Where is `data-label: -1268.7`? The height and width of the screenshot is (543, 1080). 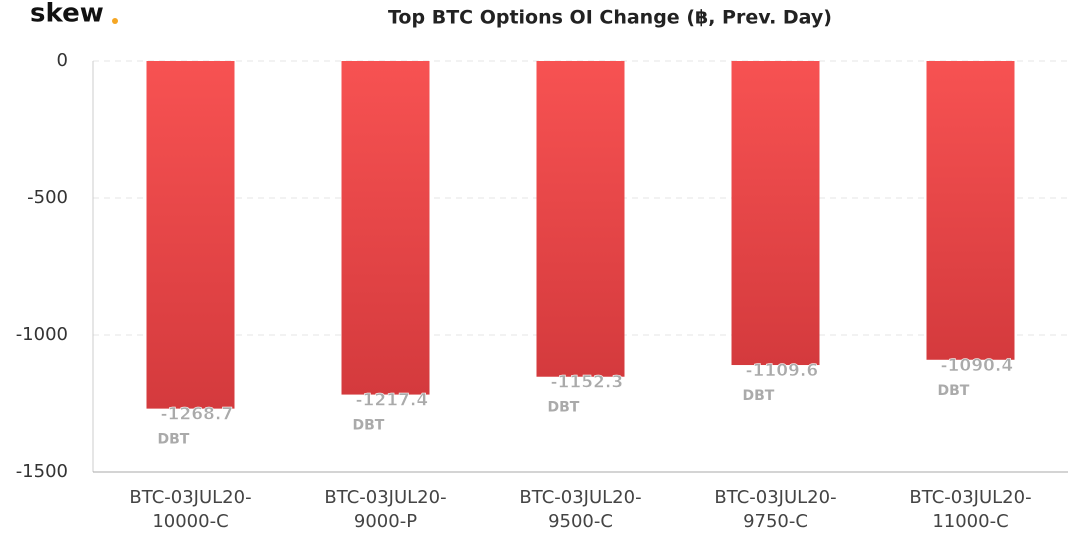 data-label: -1268.7 is located at coordinates (197, 415).